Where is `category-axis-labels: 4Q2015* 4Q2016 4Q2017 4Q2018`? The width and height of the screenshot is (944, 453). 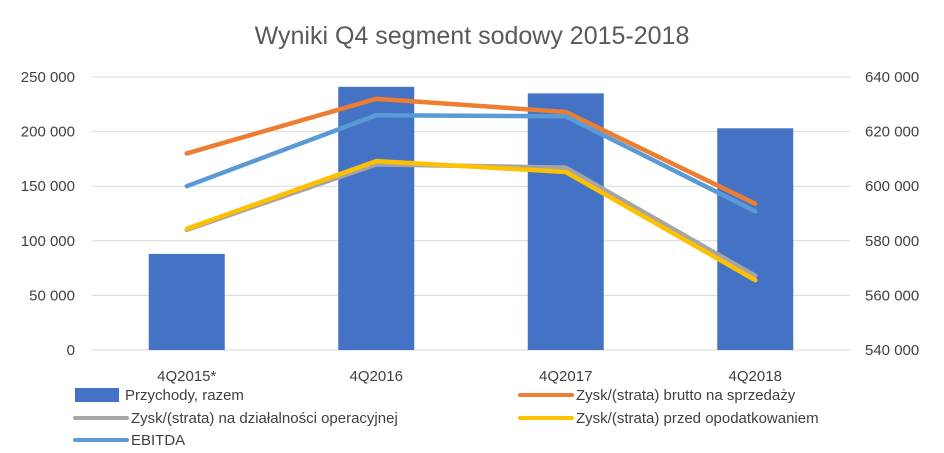
category-axis-labels: 4Q2015* 4Q2016 4Q2017 4Q2018 is located at coordinates (469, 376).